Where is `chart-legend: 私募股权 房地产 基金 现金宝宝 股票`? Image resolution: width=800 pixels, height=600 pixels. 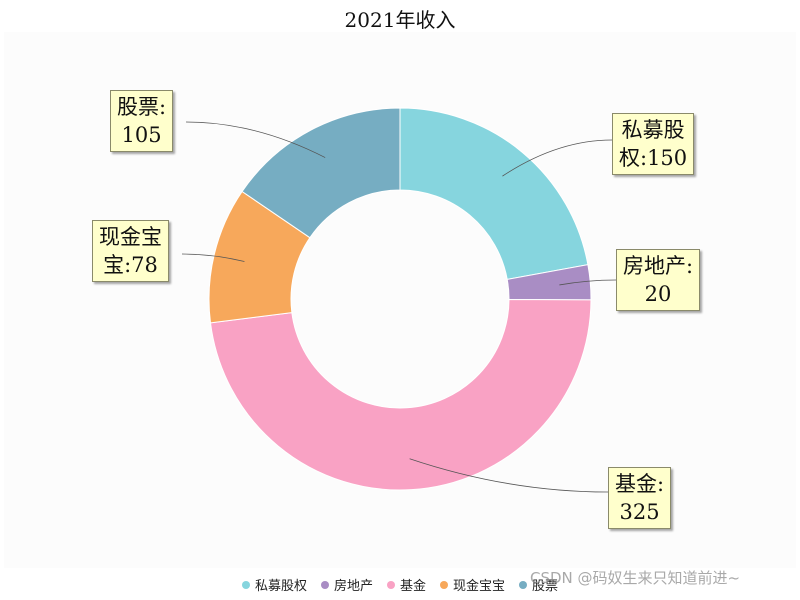 chart-legend: 私募股权 房地产 基金 现金宝宝 股票 is located at coordinates (400, 584).